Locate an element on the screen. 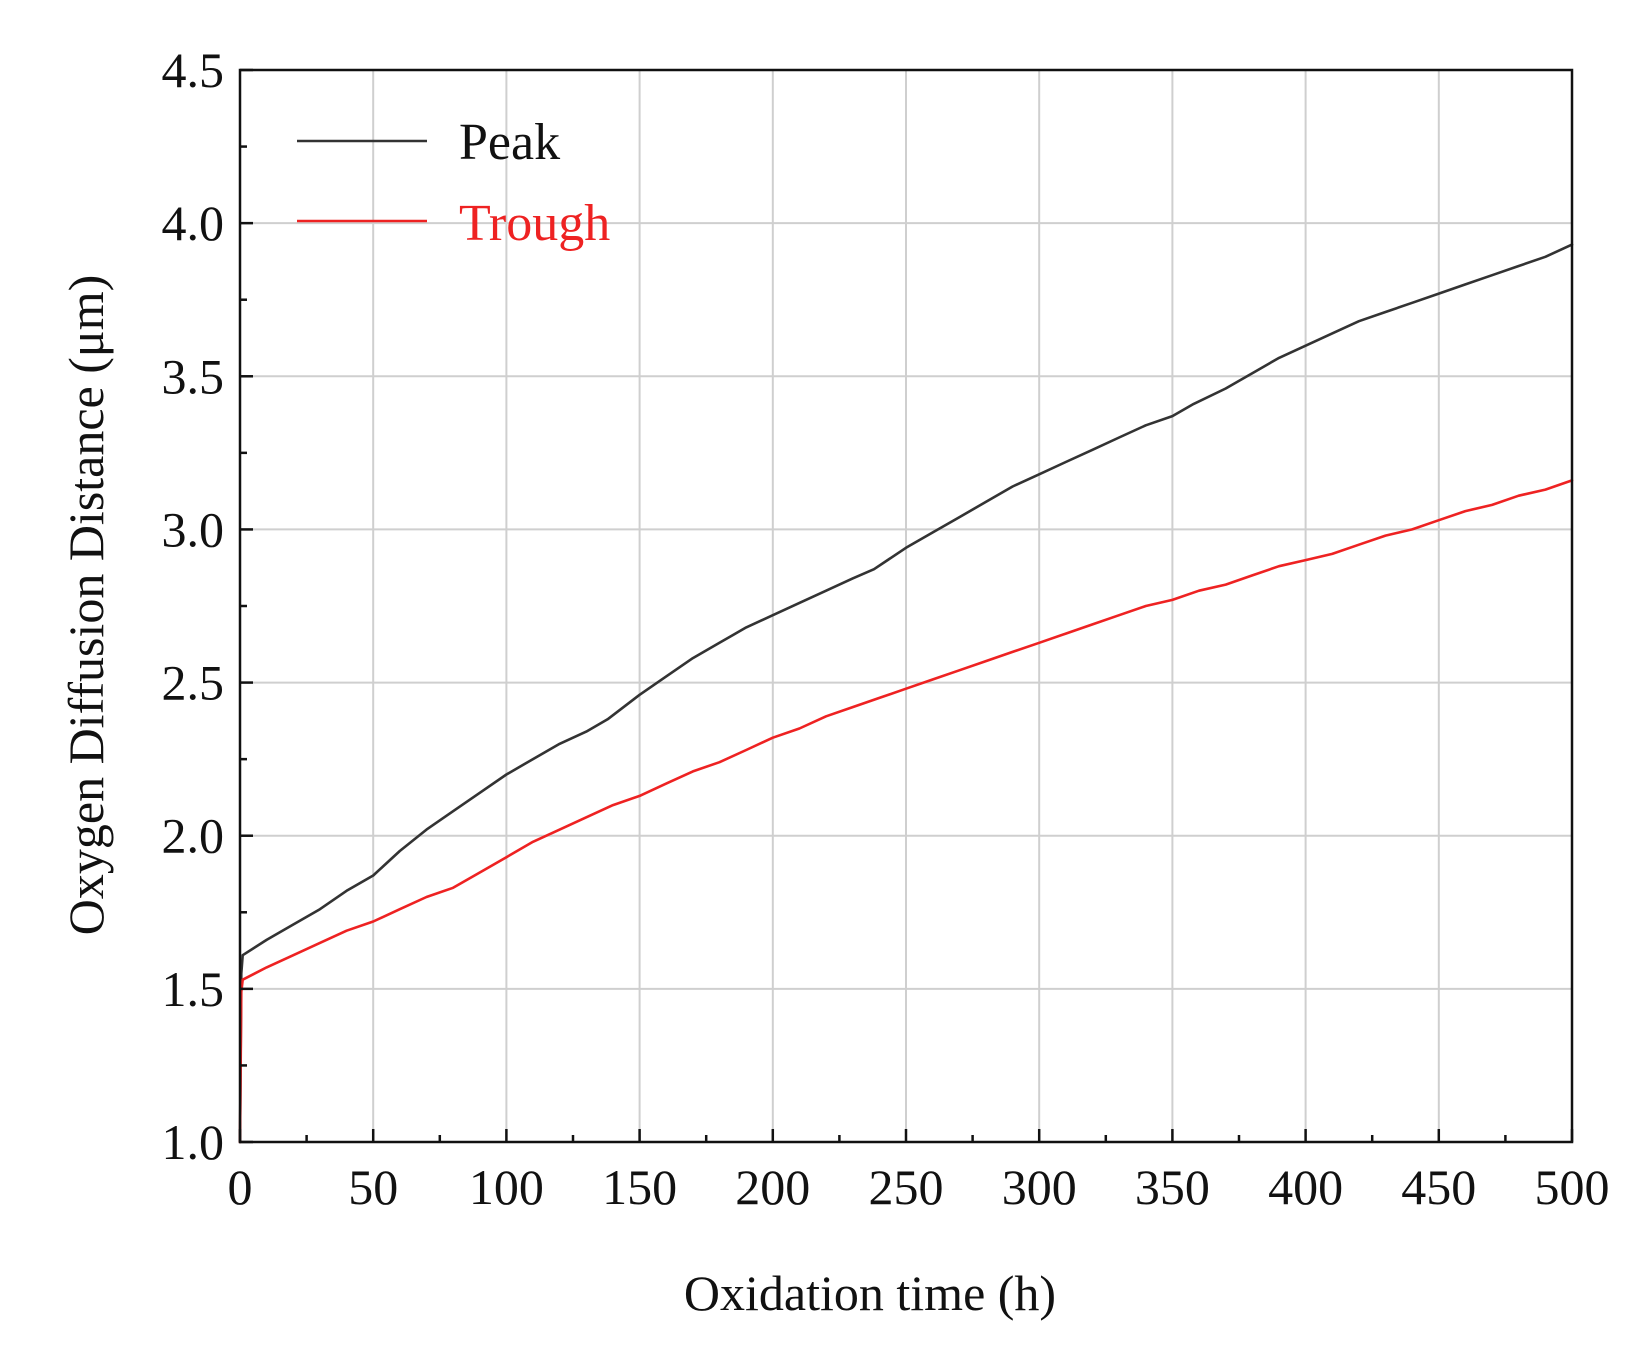 The image size is (1628, 1353). y-tick-label: 1.0 is located at coordinates (193, 1142).